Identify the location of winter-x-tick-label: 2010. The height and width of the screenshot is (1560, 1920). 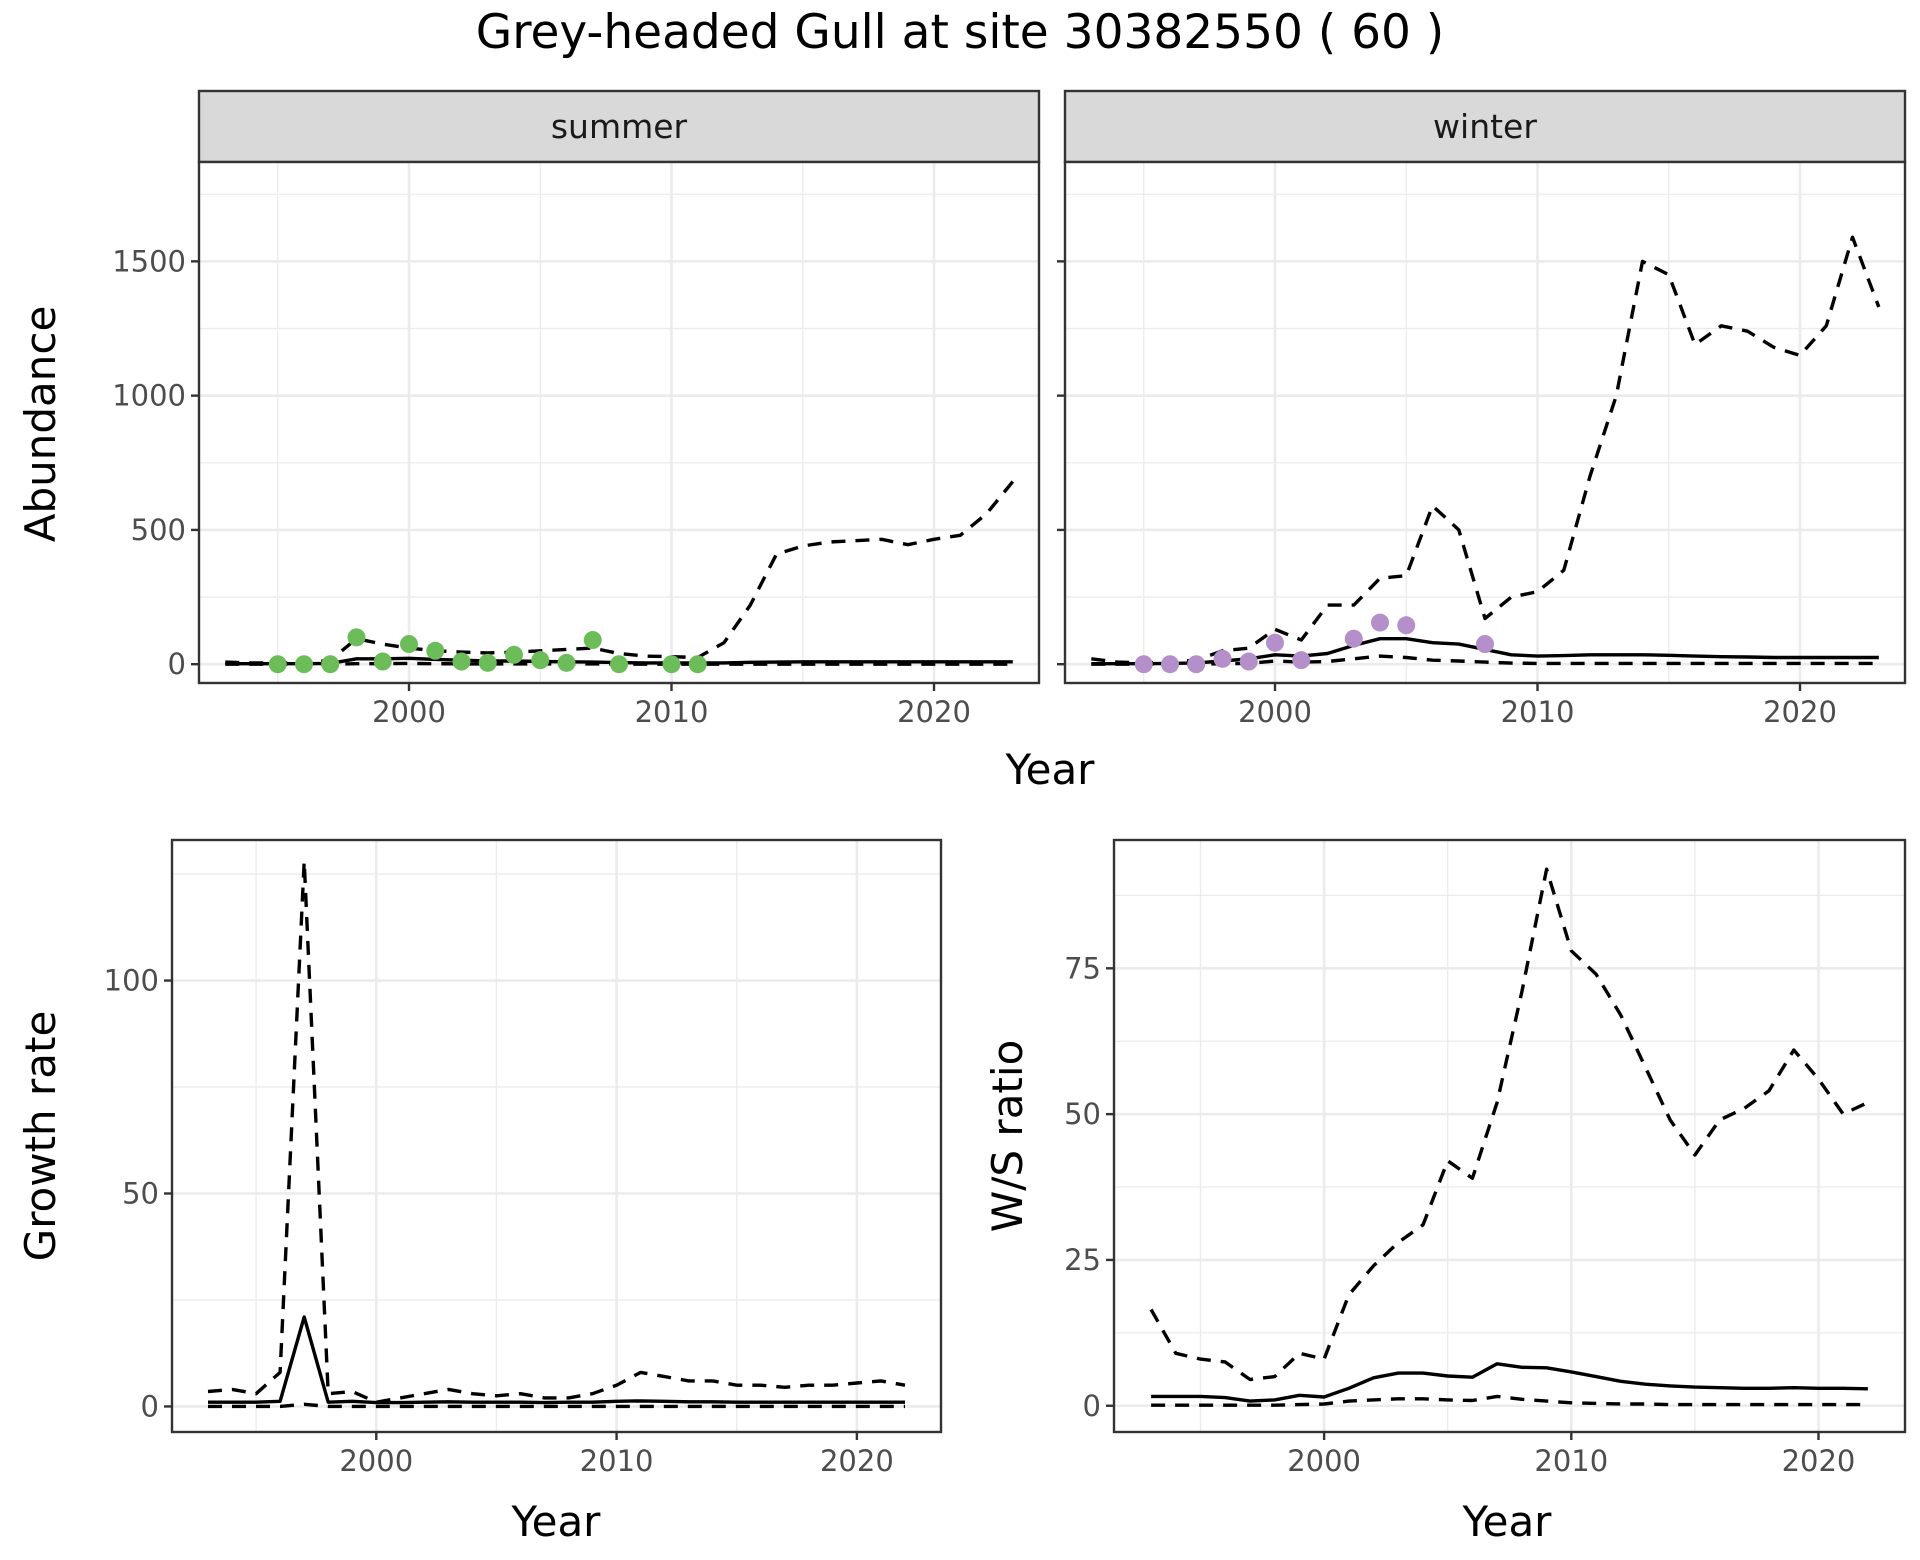
(1538, 712).